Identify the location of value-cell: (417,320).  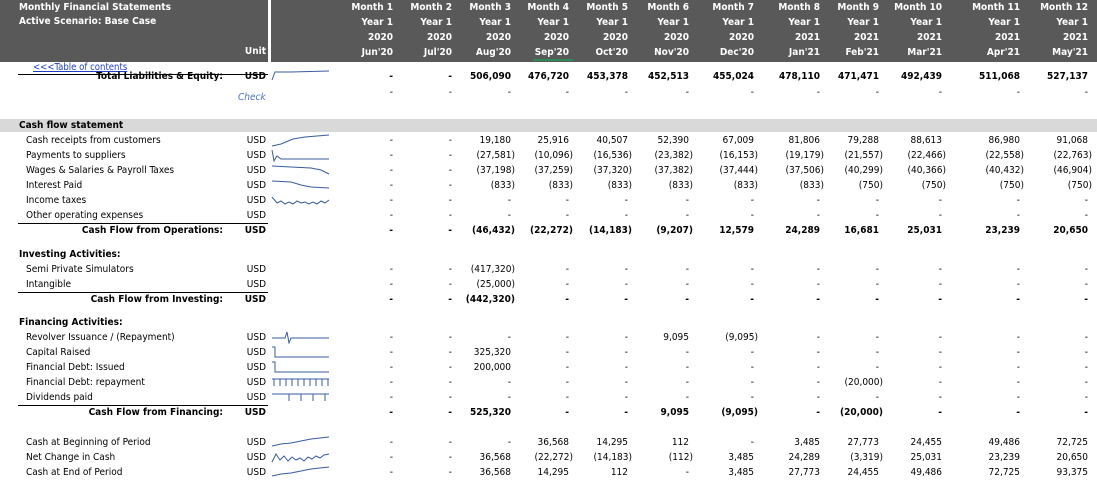
(492, 269).